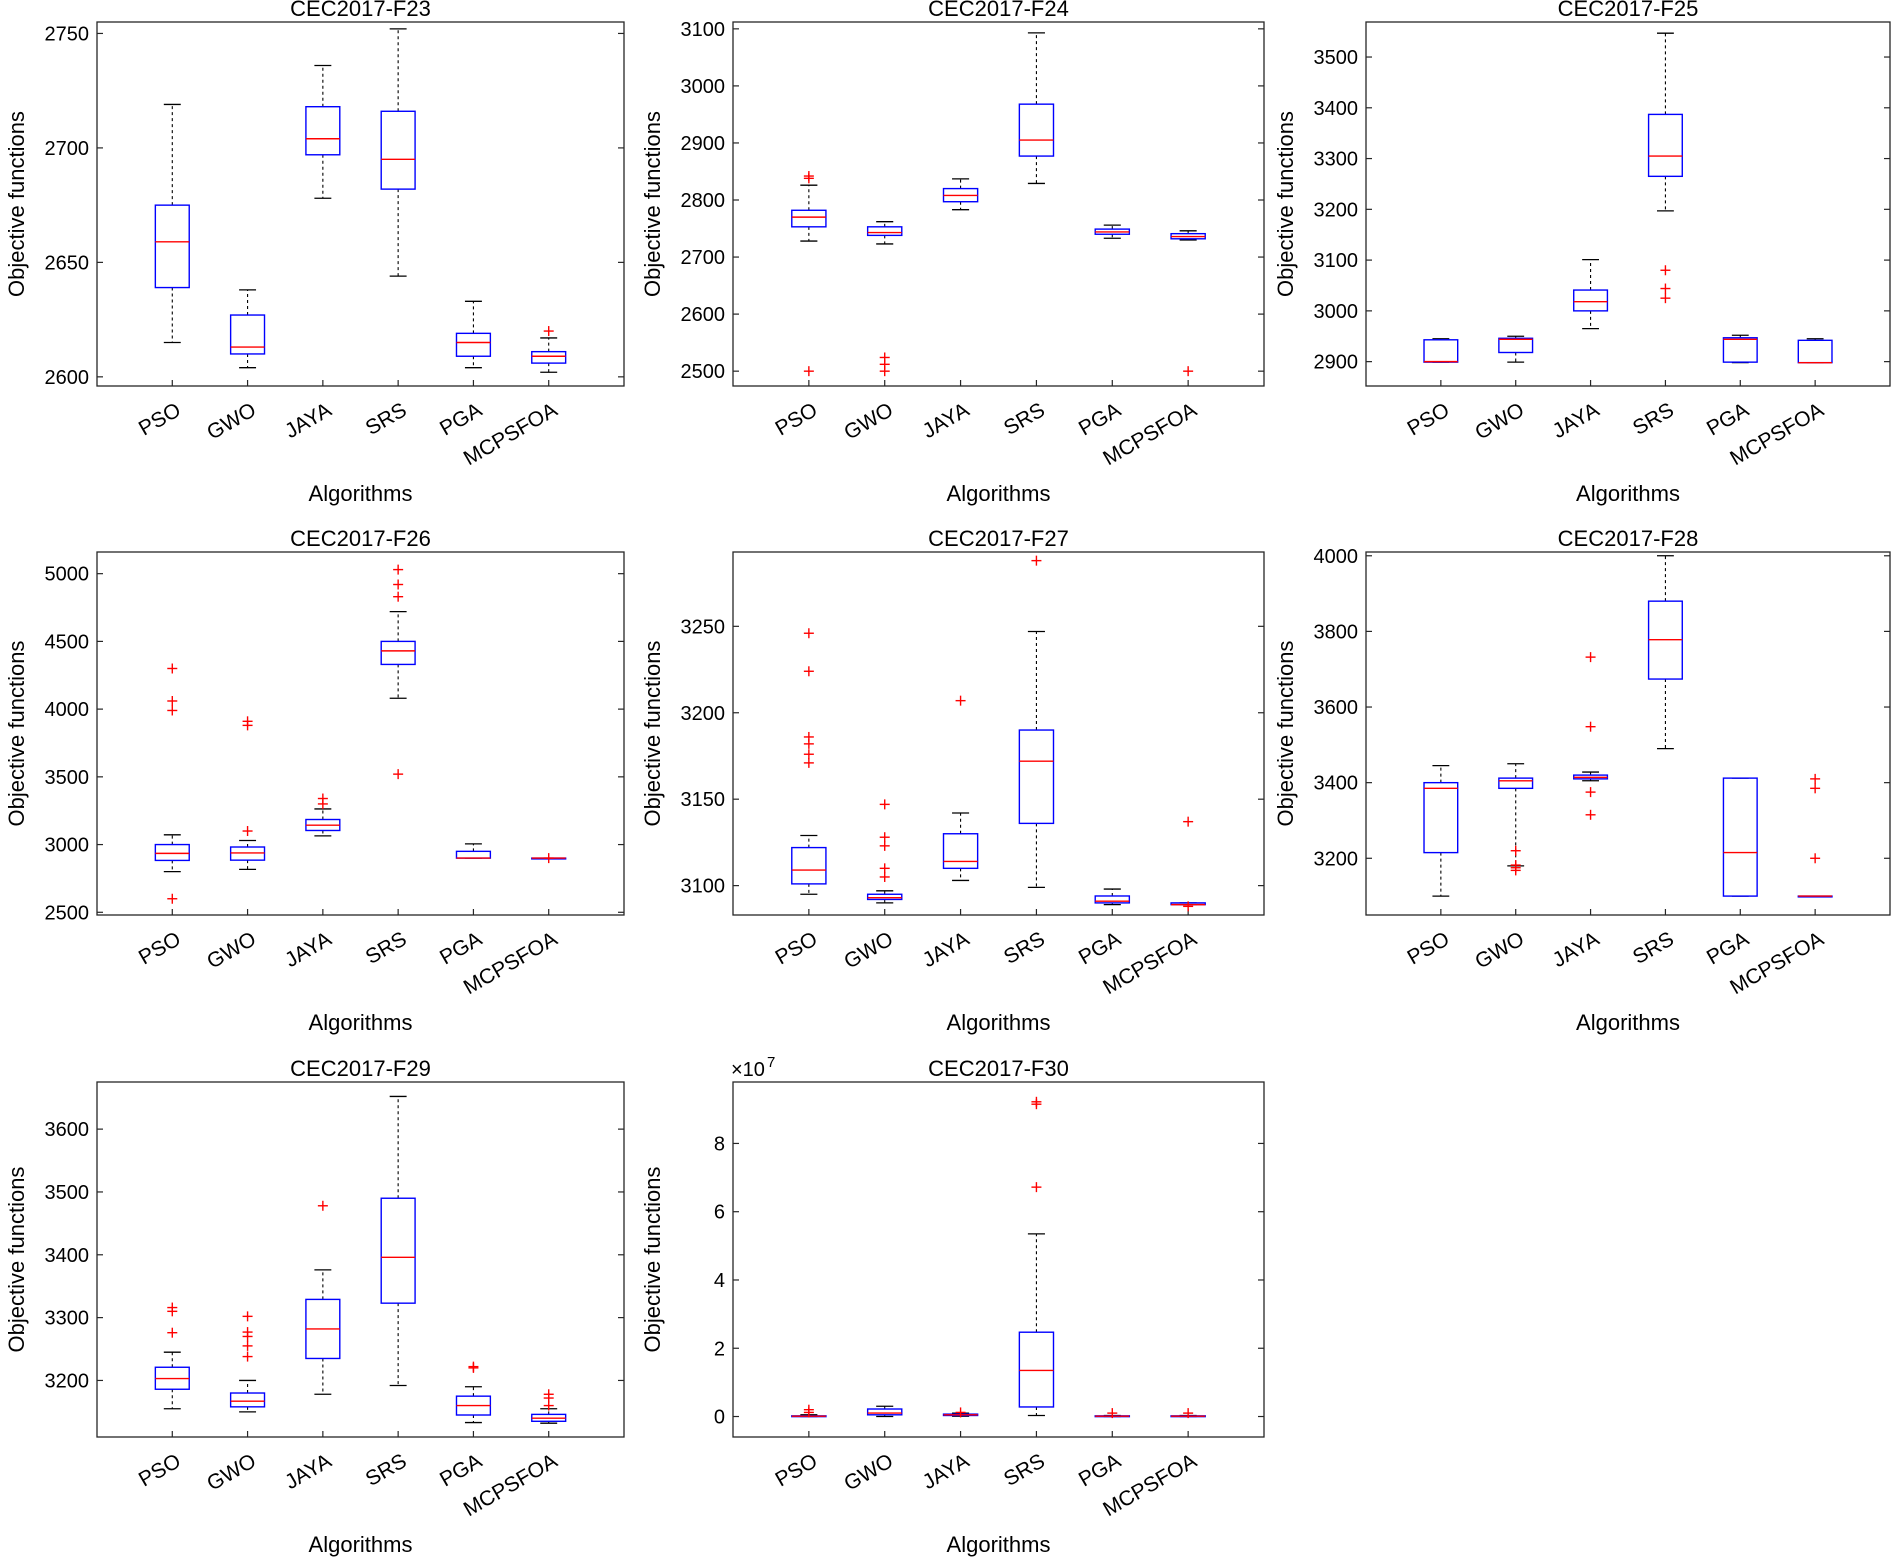  I want to click on y-tick-label: 3200, so click(1336, 859).